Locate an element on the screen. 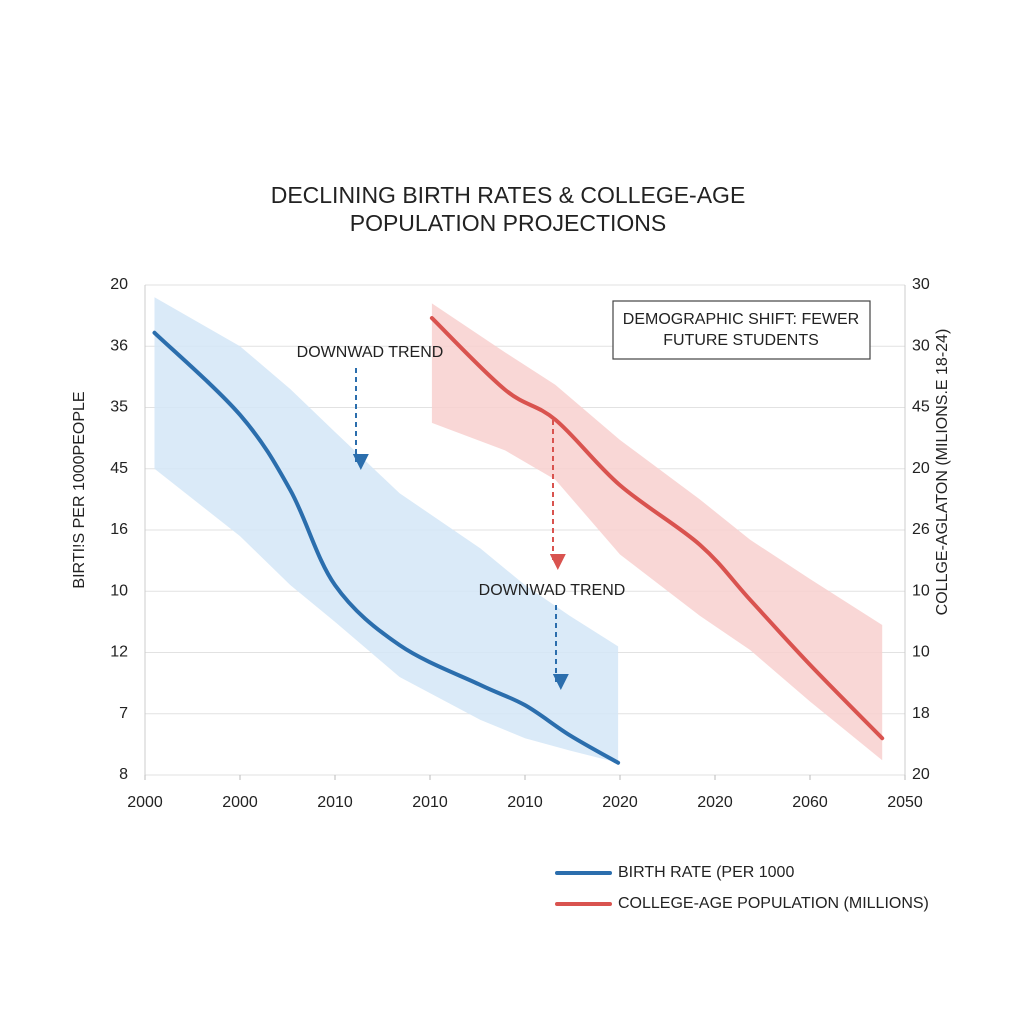 This screenshot has height=1029, width=1024. chart-title: DECLINING BIRTH RATES & COLLEGE-AGE is located at coordinates (508, 195).